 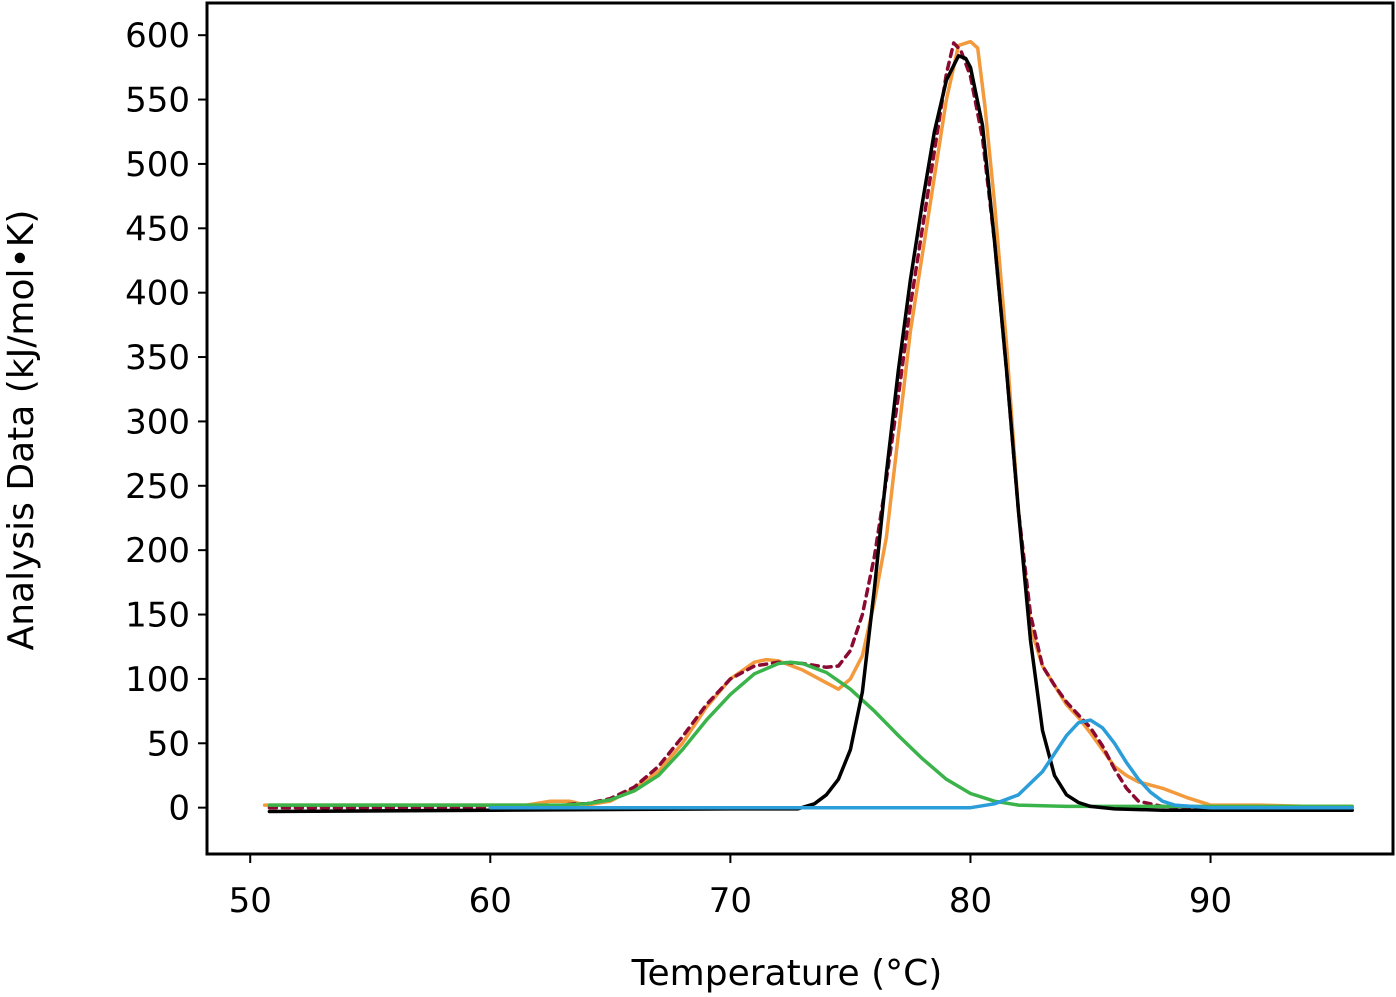 I want to click on x-axis-ticks: 50 60 70 80 90, so click(x=730, y=887).